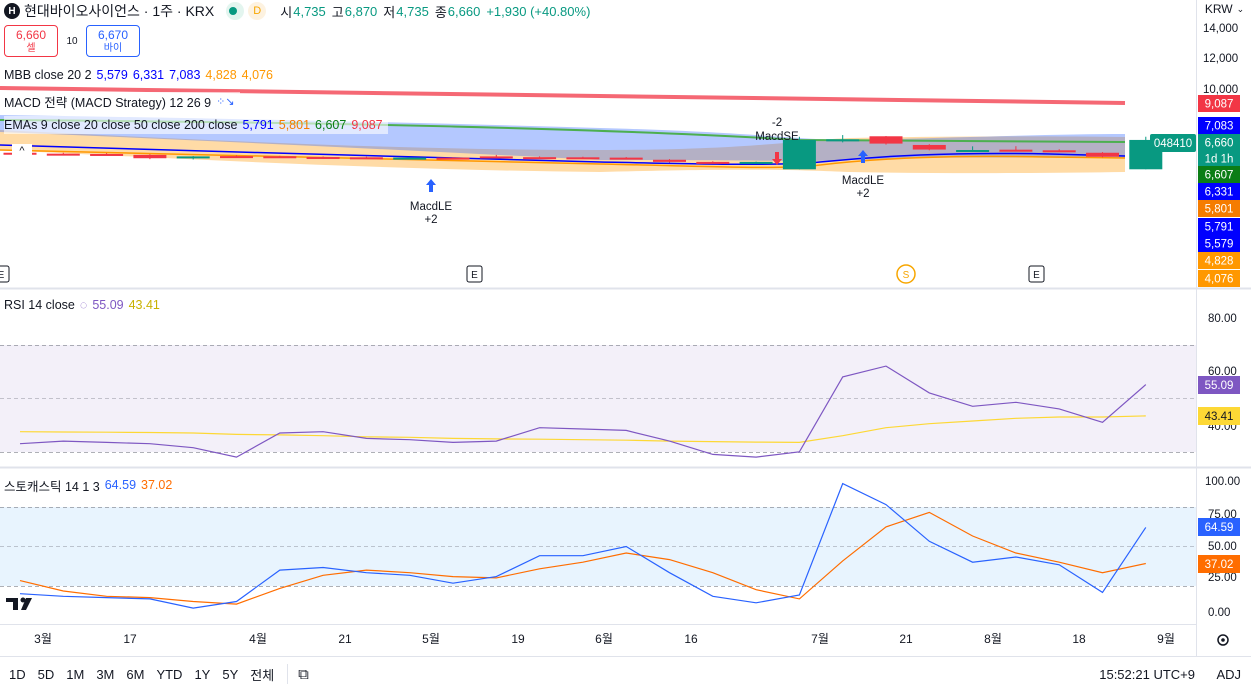  Describe the element at coordinates (257, 11) in the screenshot. I see `delayed-data-badge: D` at that location.